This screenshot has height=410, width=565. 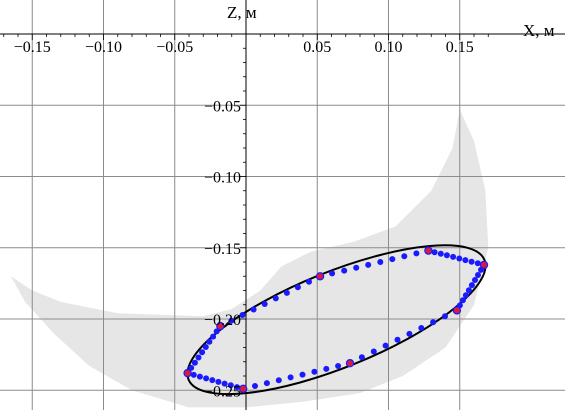 I want to click on x-tick-label-2: −0.05, so click(x=174, y=47).